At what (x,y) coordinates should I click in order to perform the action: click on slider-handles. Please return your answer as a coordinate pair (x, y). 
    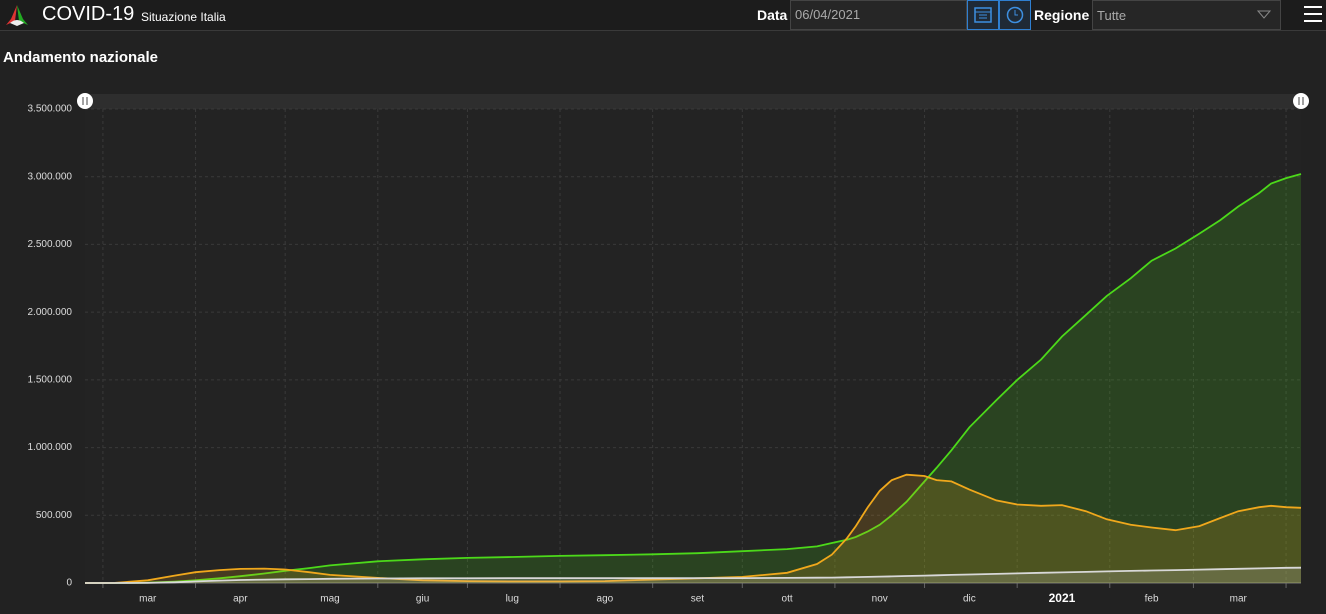
    Looking at the image, I should click on (693, 101).